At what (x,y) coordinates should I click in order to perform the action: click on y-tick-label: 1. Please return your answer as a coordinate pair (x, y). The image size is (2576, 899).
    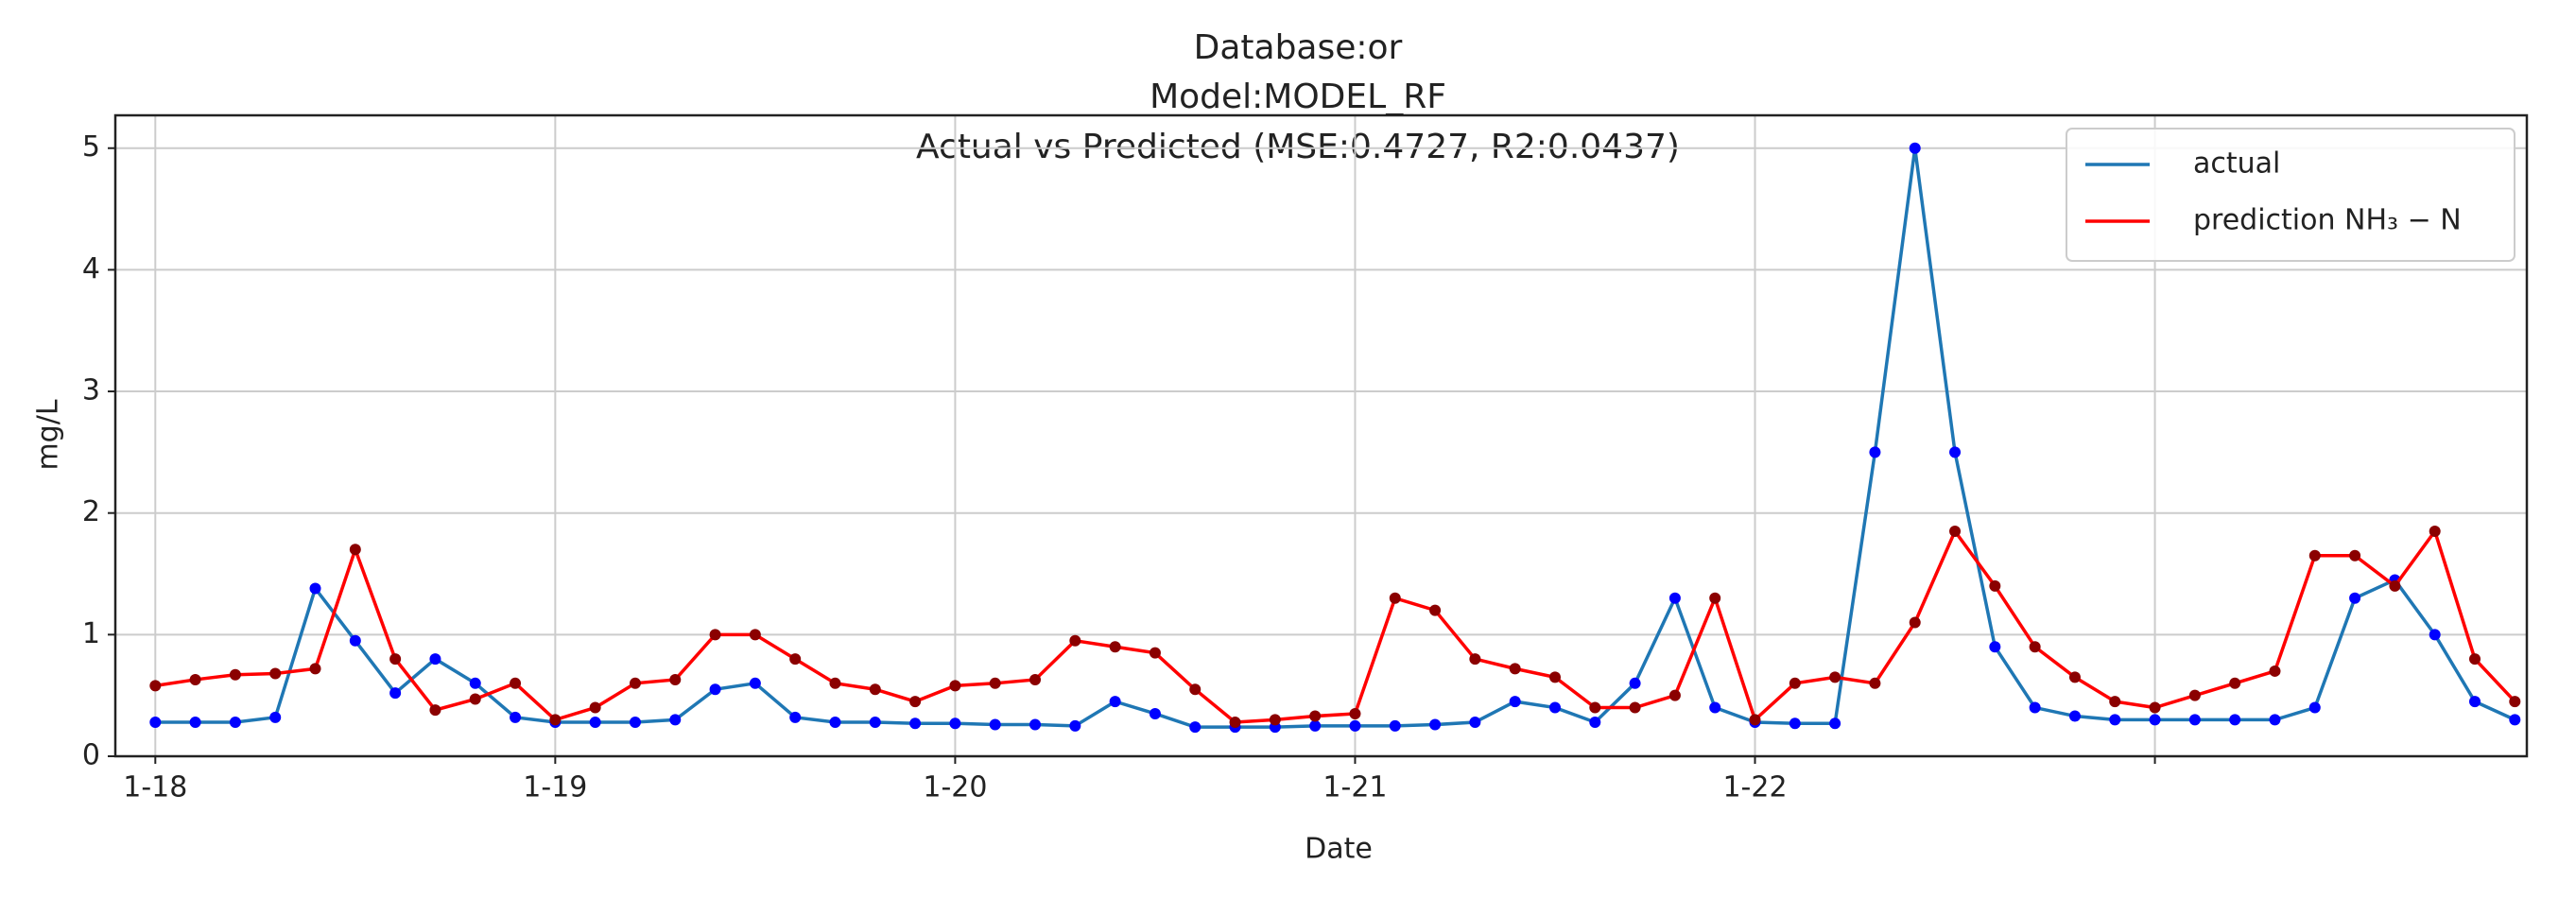
    Looking at the image, I should click on (91, 634).